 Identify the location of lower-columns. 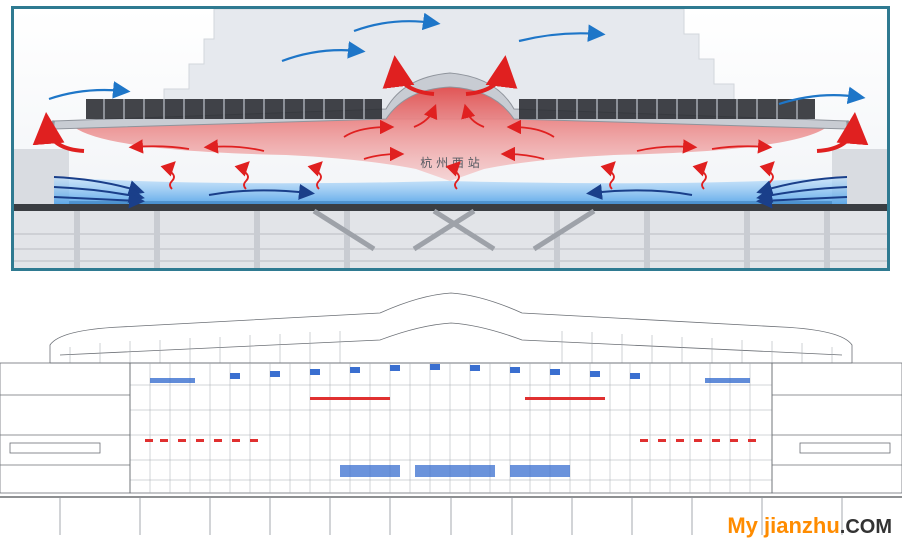
(452, 239).